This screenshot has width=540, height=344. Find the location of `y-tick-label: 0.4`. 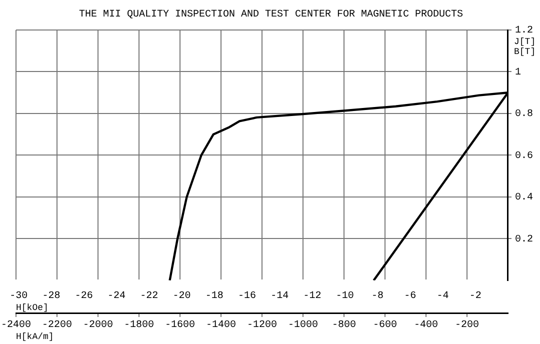

y-tick-label: 0.4 is located at coordinates (524, 198).